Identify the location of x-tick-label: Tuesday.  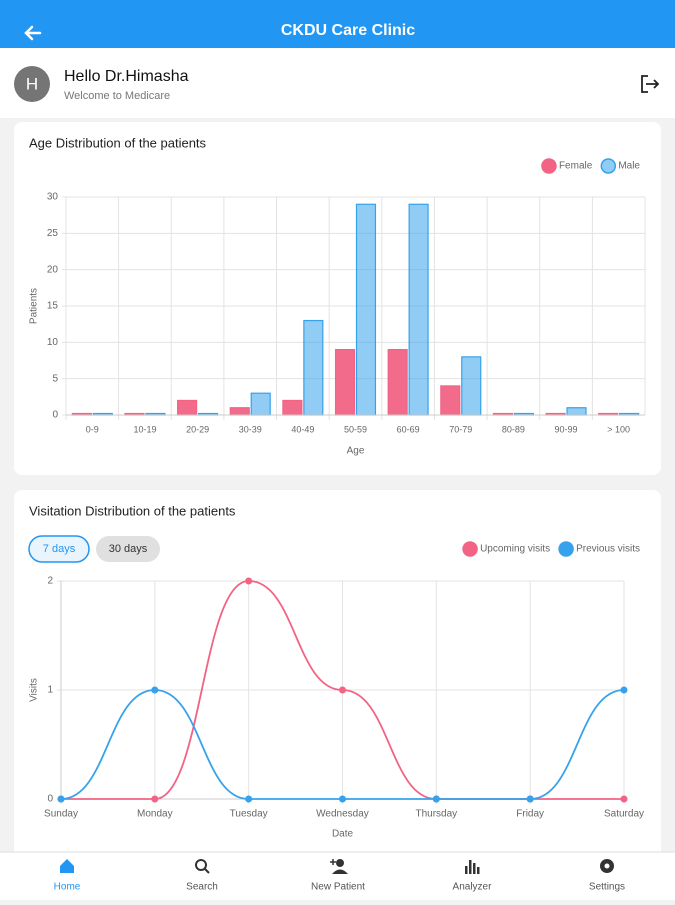
(249, 814).